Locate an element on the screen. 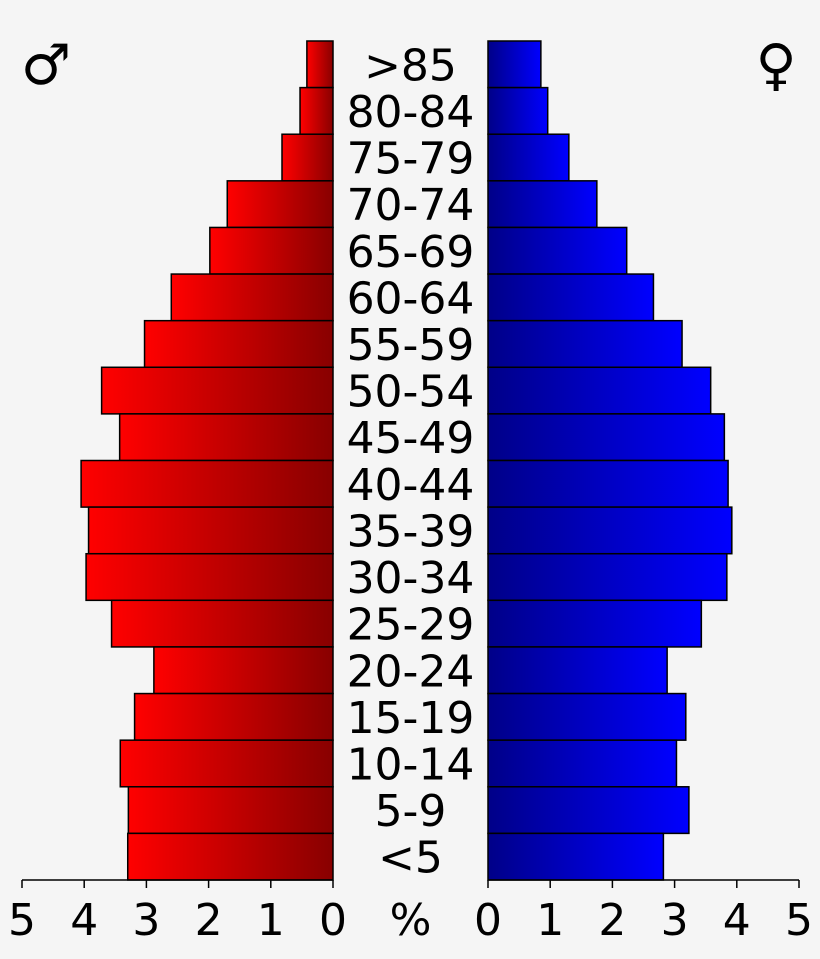 This screenshot has width=820, height=959. male-symbol-label: ♂ is located at coordinates (46, 65).